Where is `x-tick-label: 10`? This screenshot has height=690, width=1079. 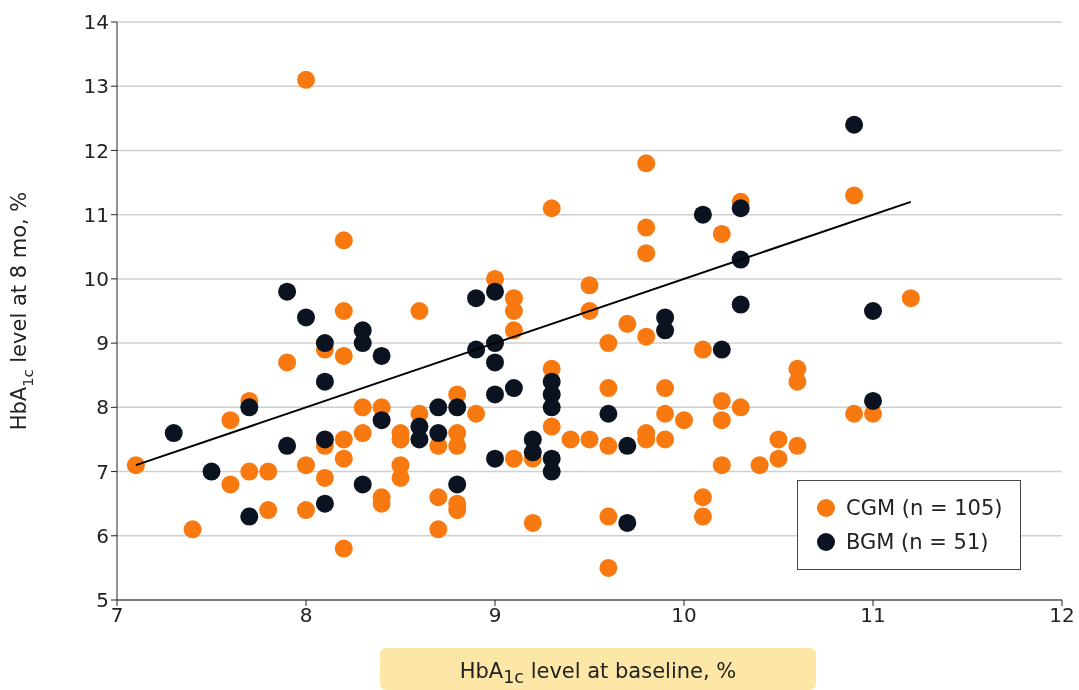 x-tick-label: 10 is located at coordinates (684, 615).